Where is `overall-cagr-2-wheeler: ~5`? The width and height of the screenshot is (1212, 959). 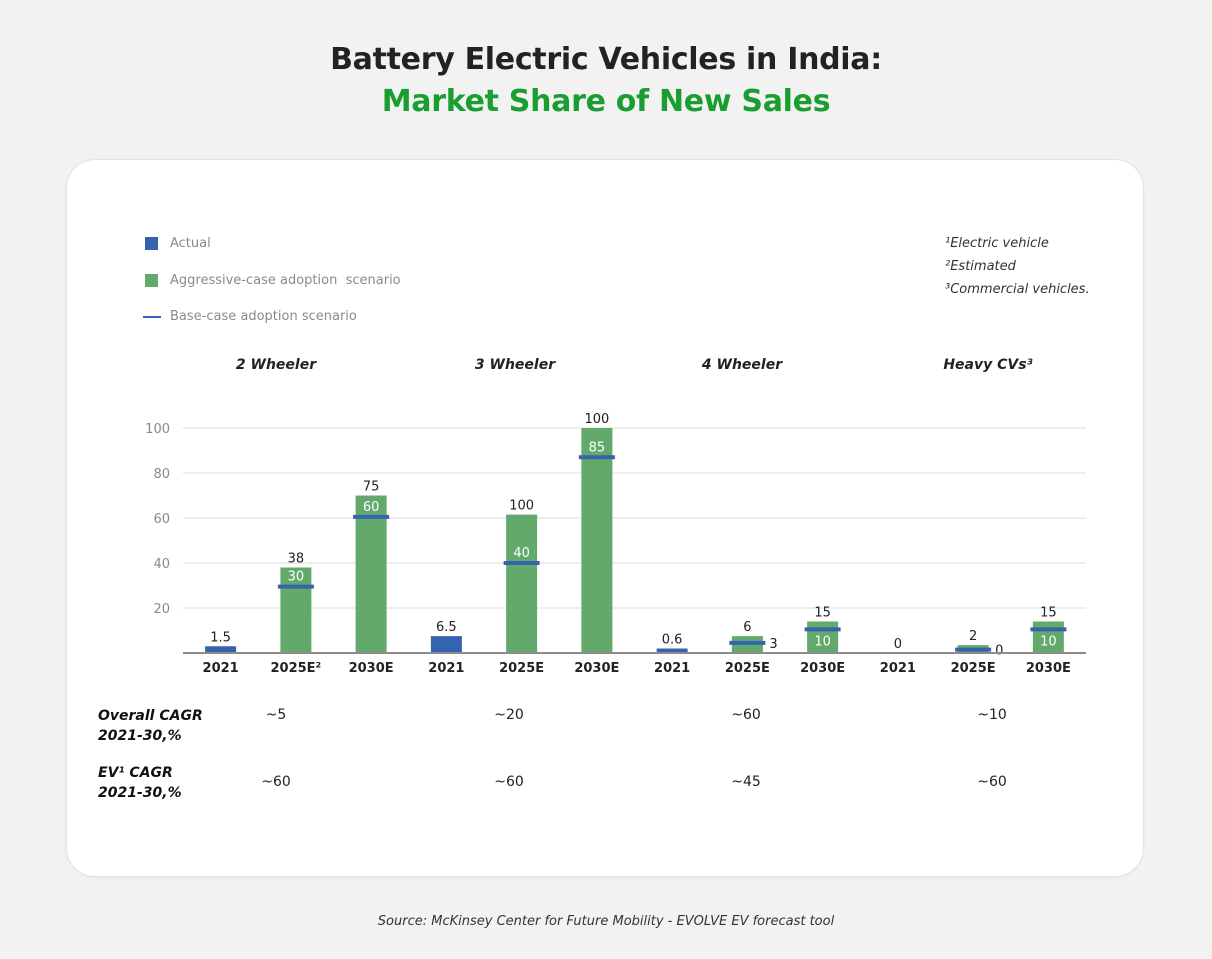
overall-cagr-2-wheeler: ~5 is located at coordinates (276, 715).